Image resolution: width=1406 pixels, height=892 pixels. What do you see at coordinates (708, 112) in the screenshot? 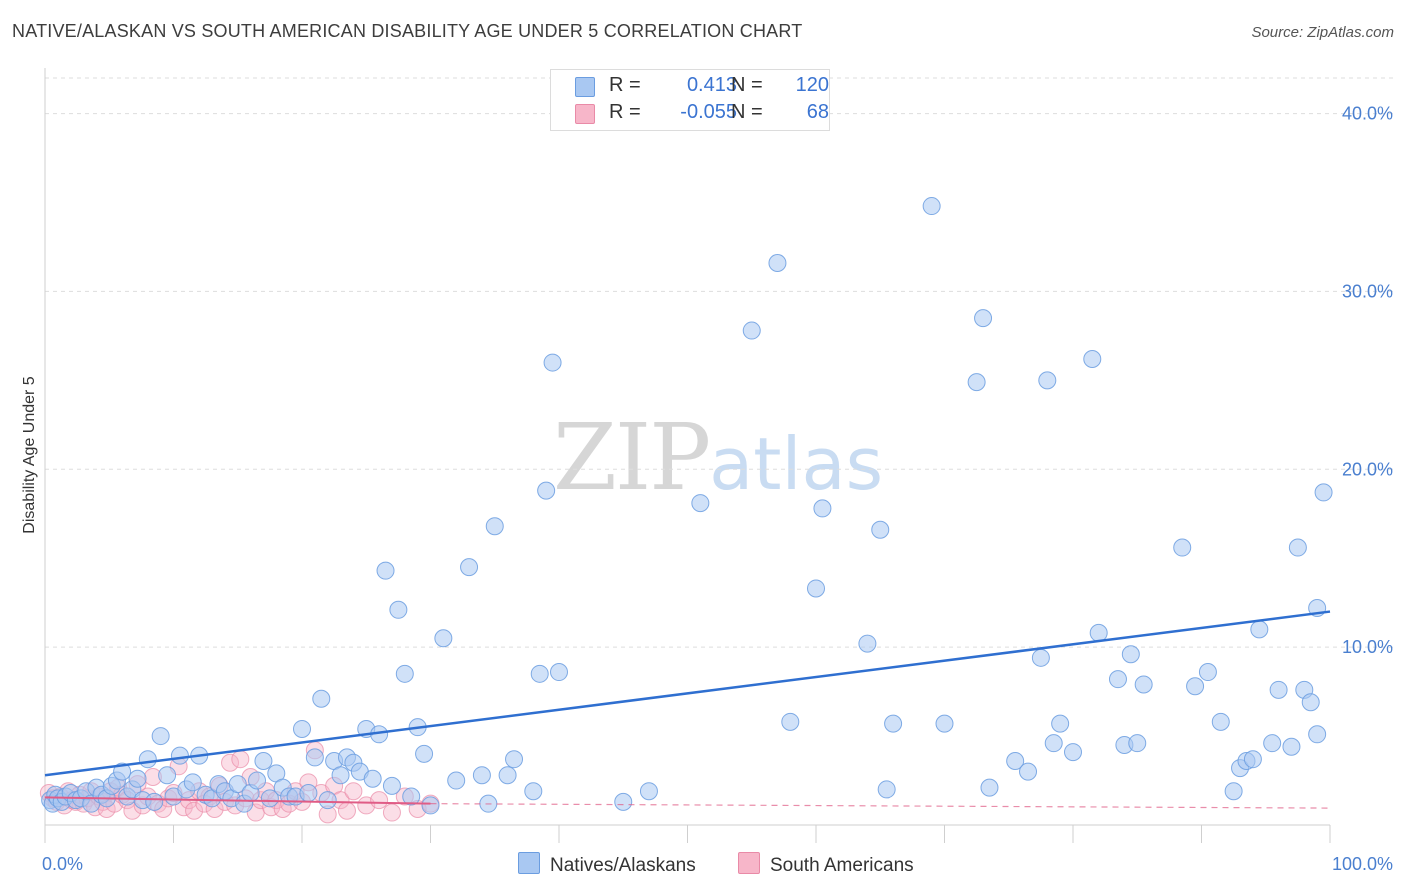
I see `legend-r-value: -0.055` at bounding box center [708, 112].